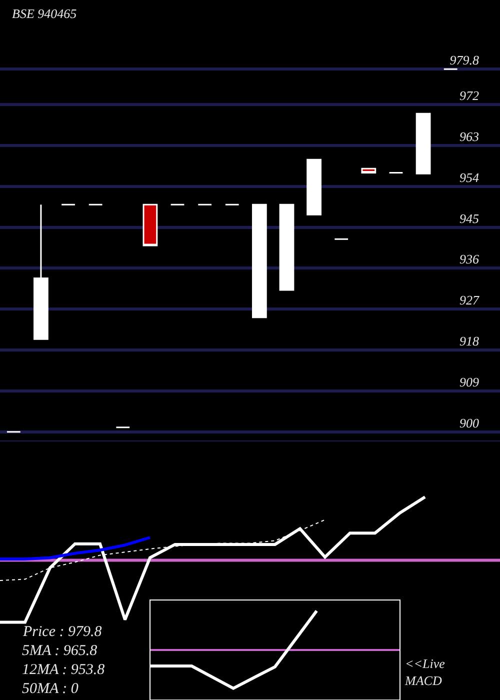 Image resolution: width=500 pixels, height=700 pixels. I want to click on text: BSE 940465, so click(45, 13).